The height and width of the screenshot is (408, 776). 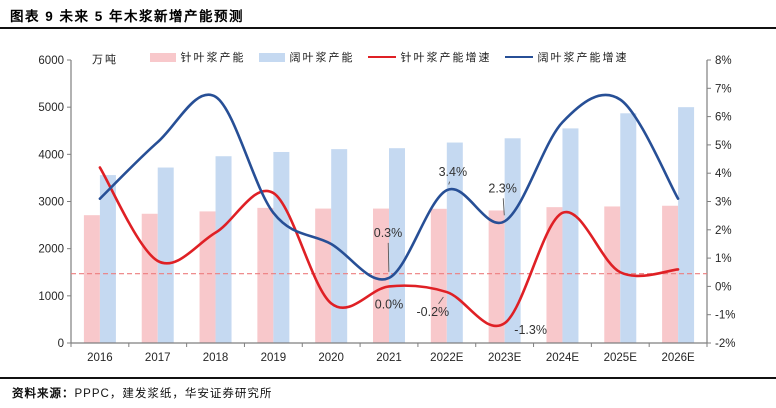 I want to click on axis-label: 2021, so click(x=389, y=358).